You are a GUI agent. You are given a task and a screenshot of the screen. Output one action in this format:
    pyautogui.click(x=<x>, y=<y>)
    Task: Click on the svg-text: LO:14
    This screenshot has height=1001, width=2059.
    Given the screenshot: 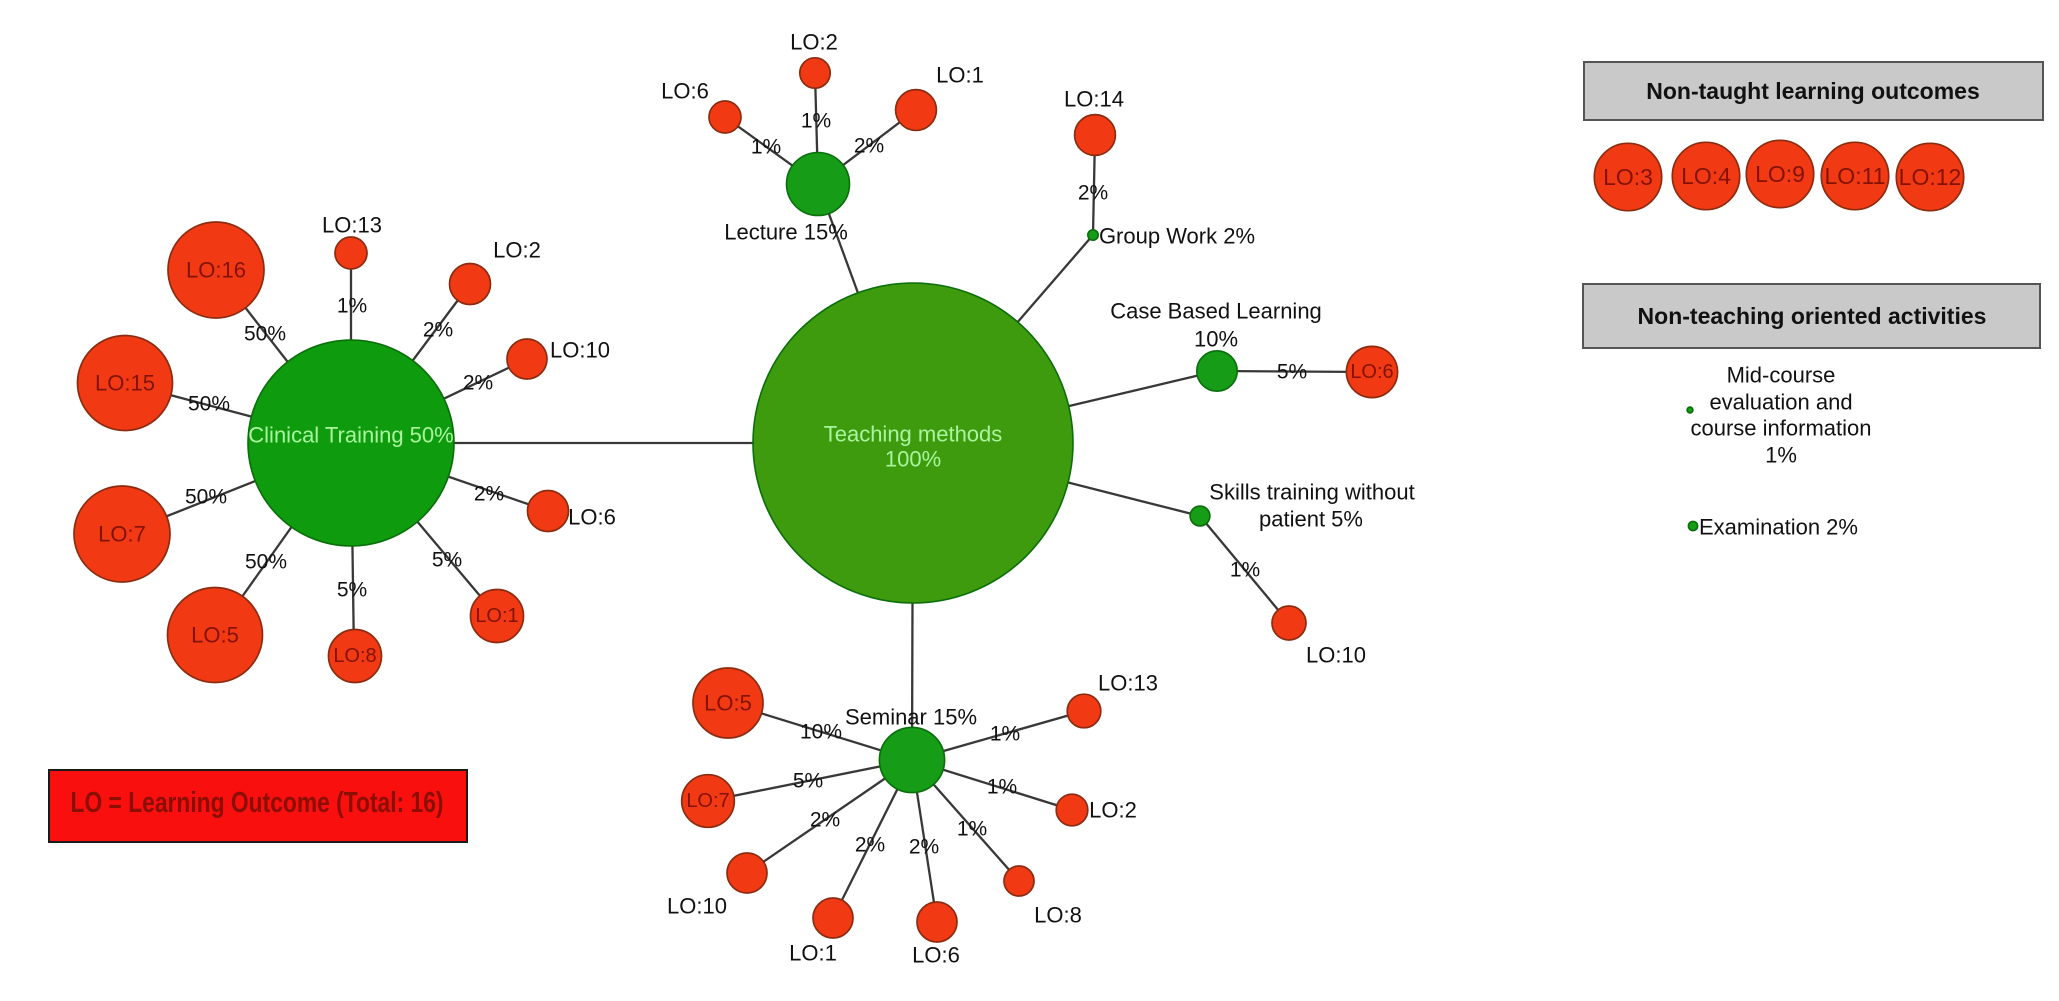 What is the action you would take?
    pyautogui.click(x=1094, y=99)
    